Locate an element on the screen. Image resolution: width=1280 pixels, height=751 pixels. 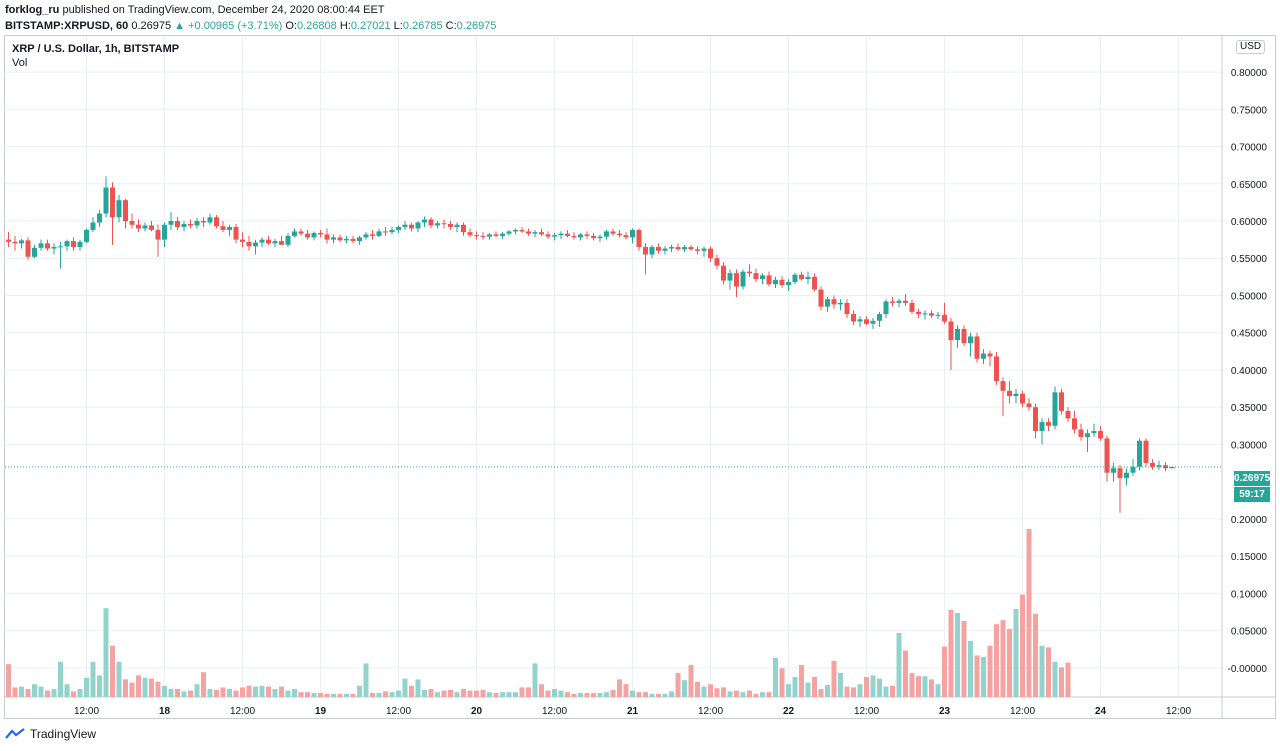
author-name: forklog_ru is located at coordinates (32, 10).